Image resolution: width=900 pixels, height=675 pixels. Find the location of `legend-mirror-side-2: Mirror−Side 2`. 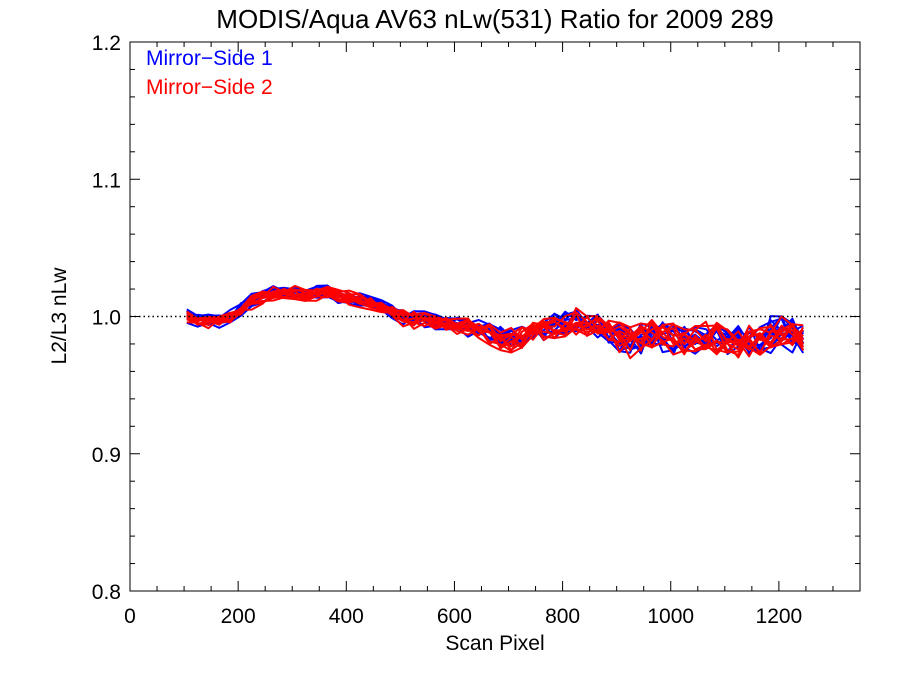

legend-mirror-side-2: Mirror−Side 2 is located at coordinates (209, 87).